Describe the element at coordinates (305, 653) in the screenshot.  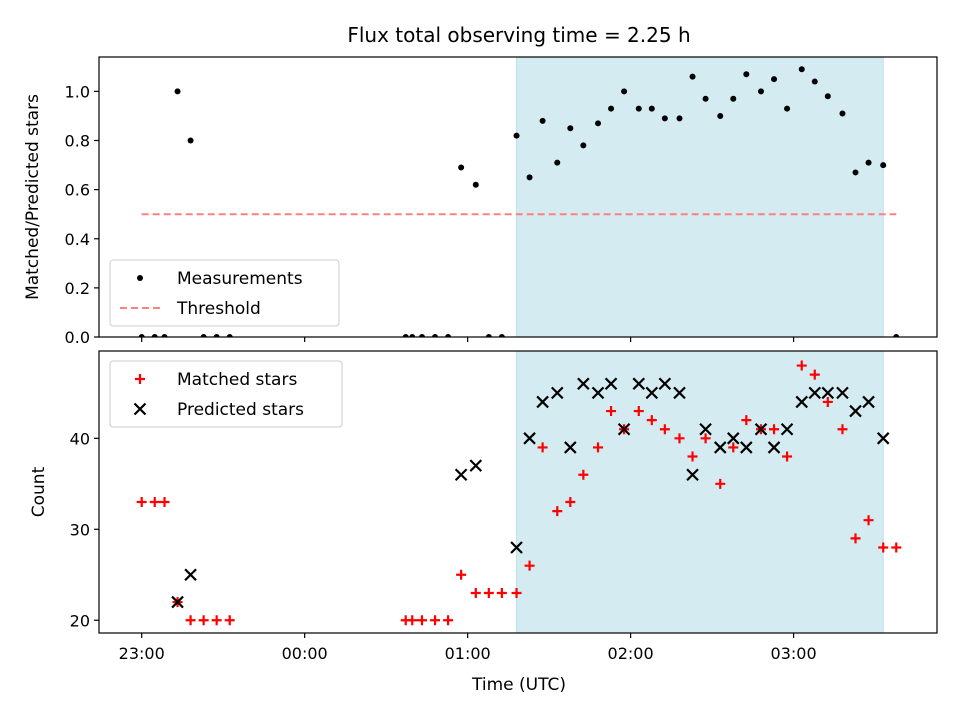
I see `x-tick-label: 00:00` at that location.